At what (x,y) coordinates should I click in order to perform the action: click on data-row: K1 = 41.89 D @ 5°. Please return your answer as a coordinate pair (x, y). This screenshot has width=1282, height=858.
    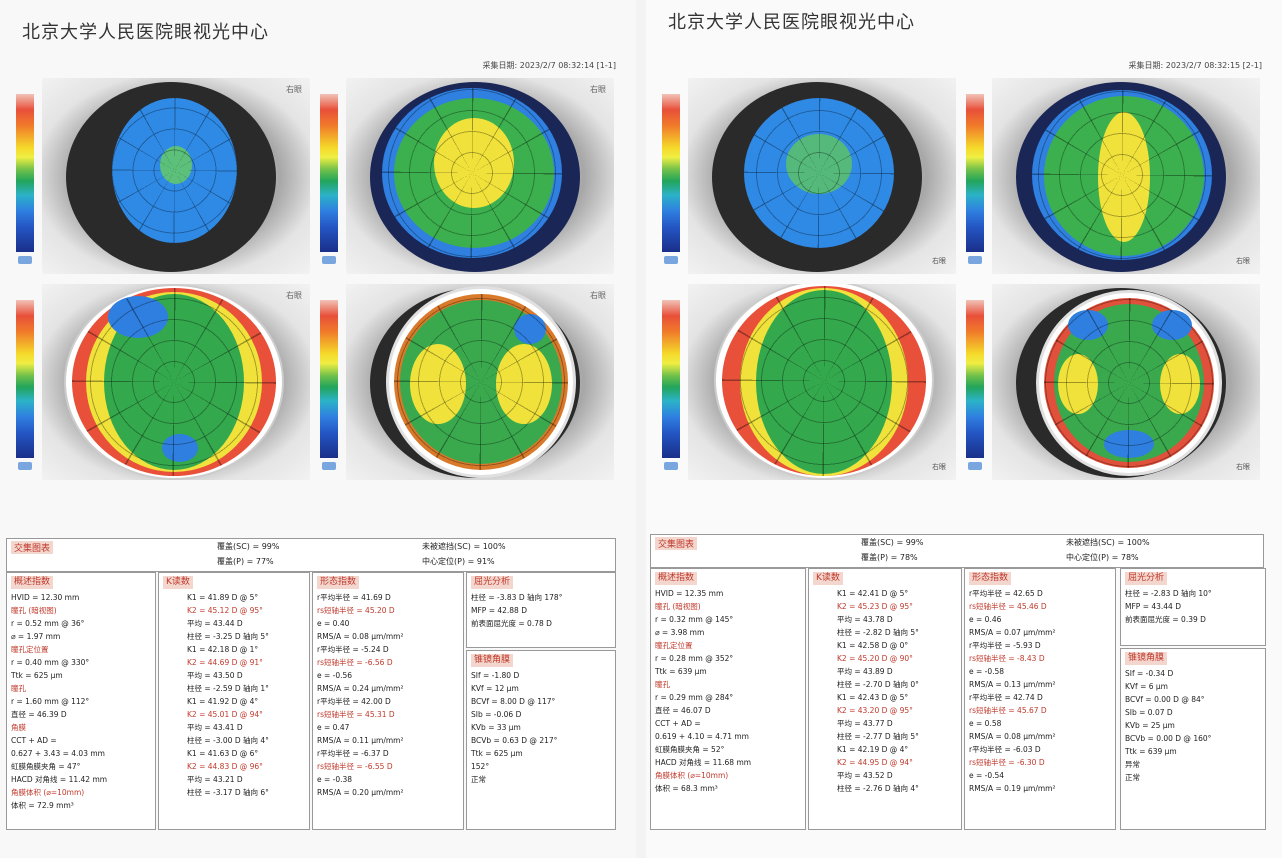
    Looking at the image, I should click on (223, 597).